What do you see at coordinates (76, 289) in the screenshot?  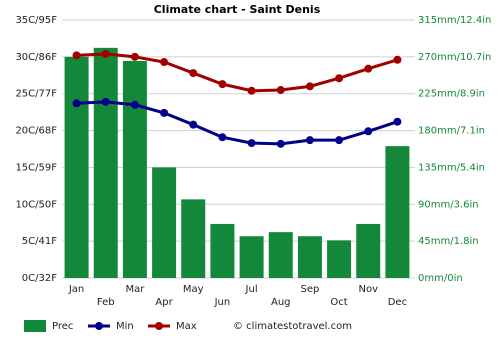 I see `x-tick-label: Jan` at bounding box center [76, 289].